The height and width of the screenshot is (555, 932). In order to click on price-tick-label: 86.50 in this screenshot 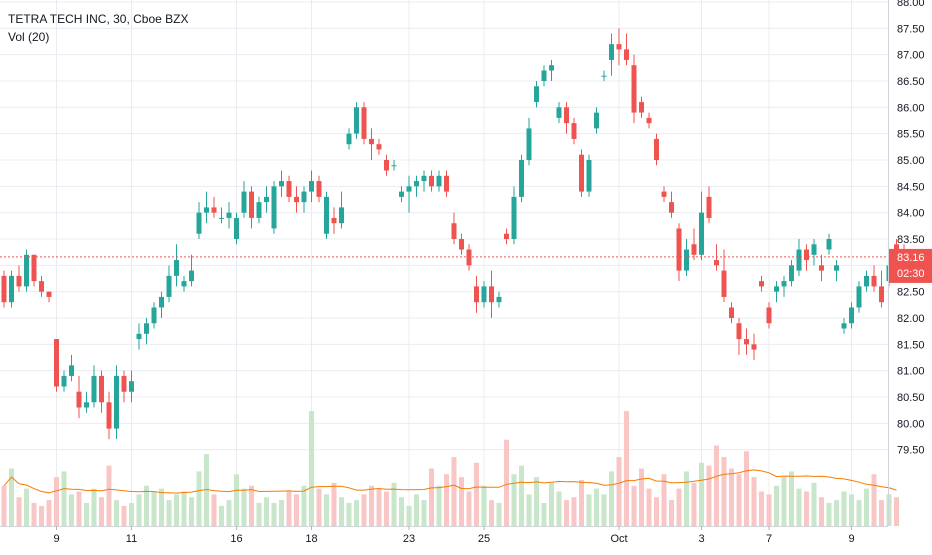, I will do `click(911, 82)`.